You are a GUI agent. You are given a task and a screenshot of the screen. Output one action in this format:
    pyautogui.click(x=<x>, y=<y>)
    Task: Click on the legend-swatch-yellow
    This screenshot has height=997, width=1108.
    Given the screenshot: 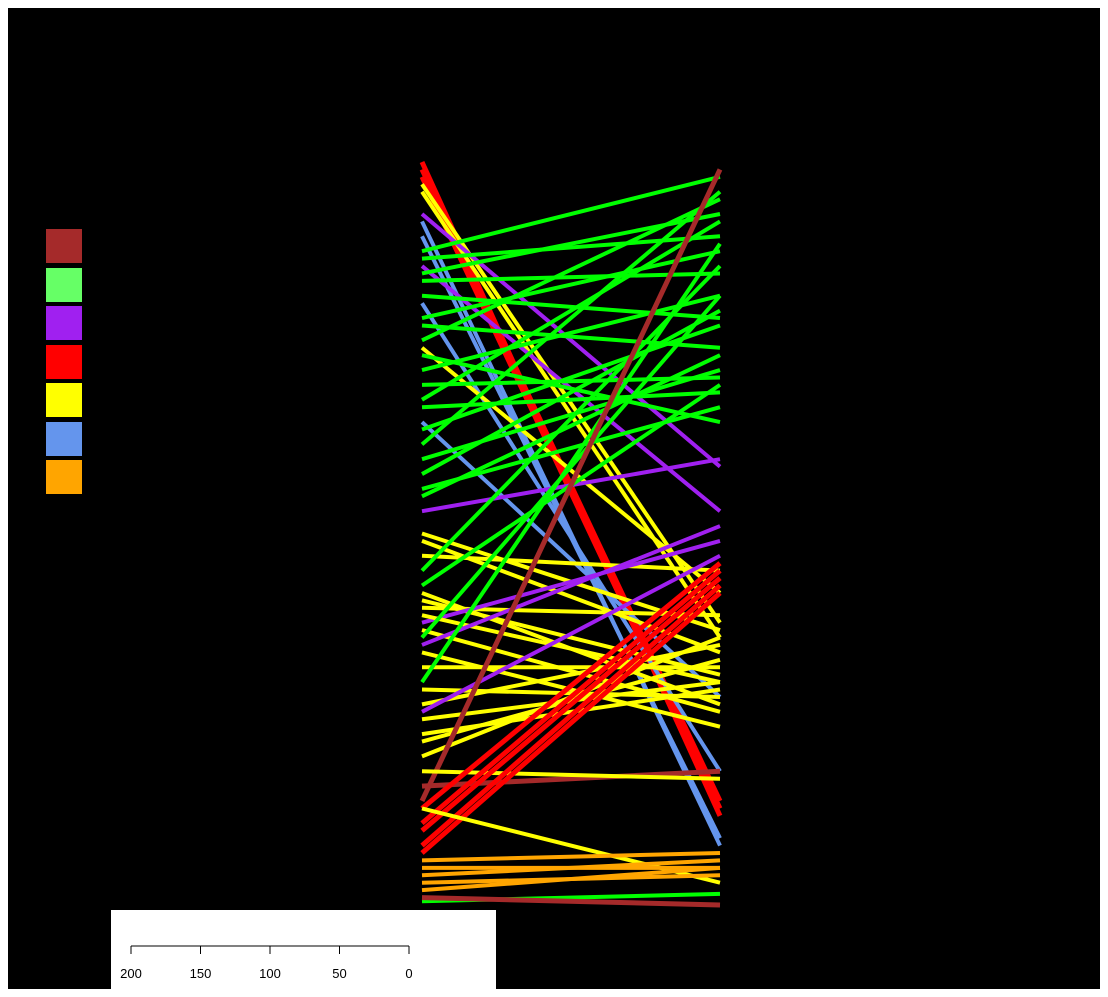 What is the action you would take?
    pyautogui.click(x=64, y=400)
    